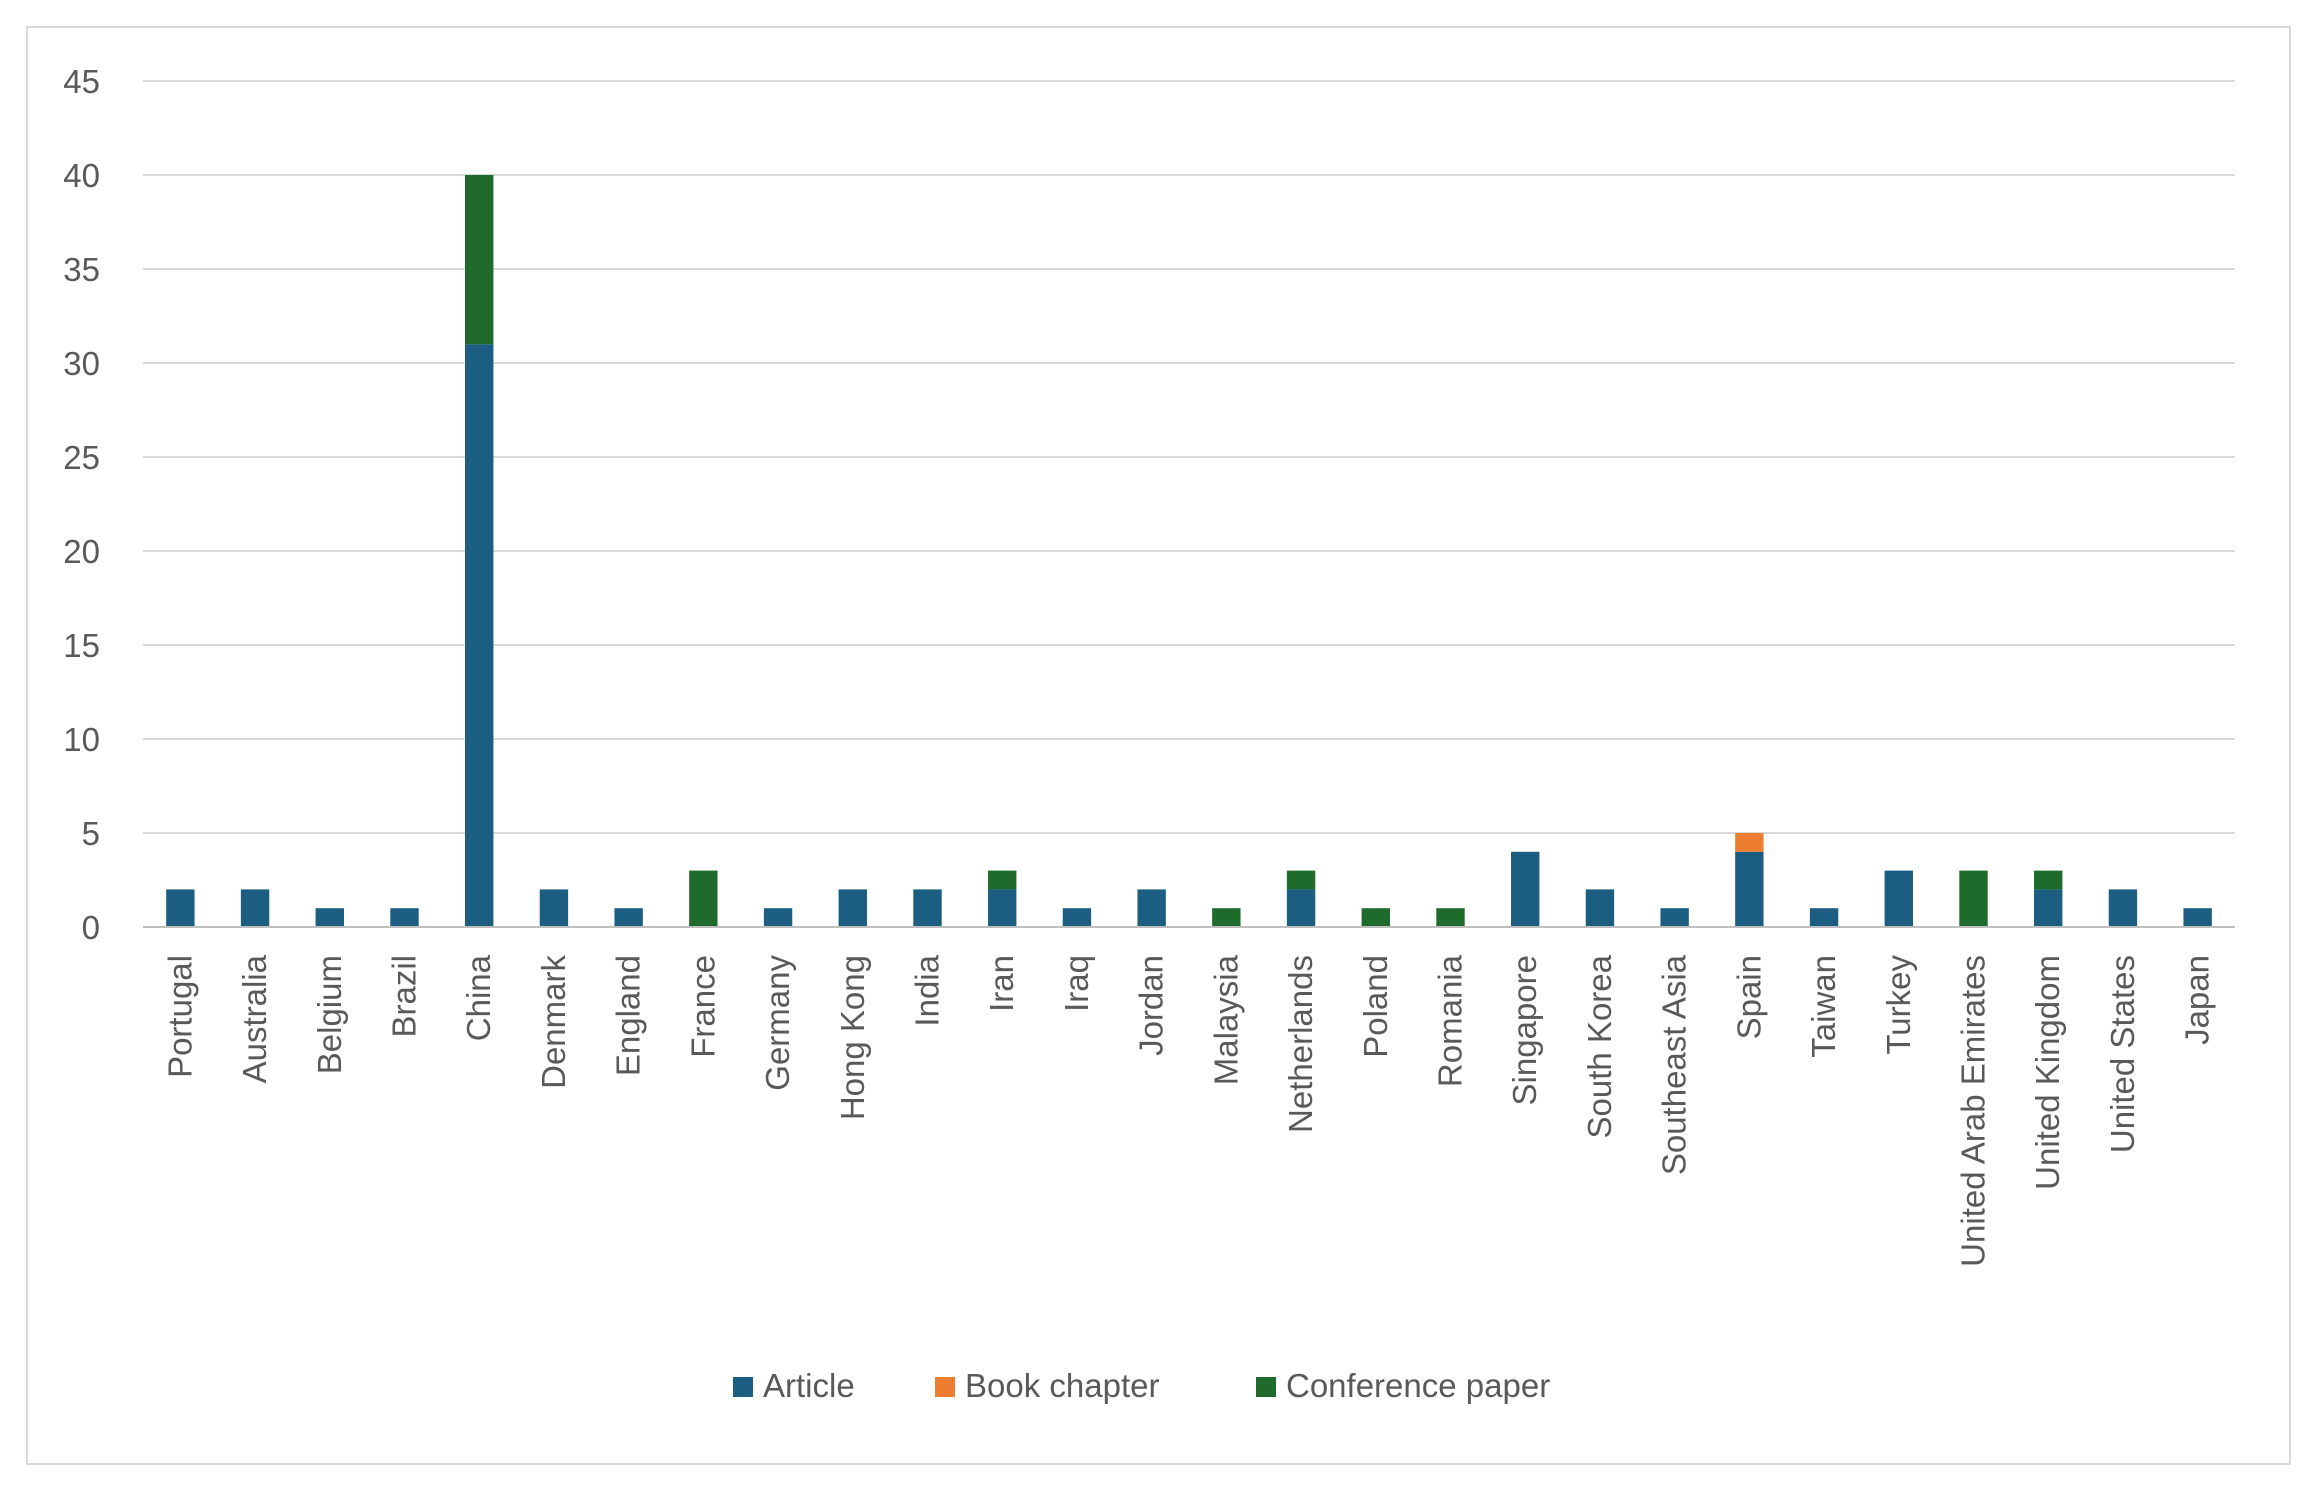 The height and width of the screenshot is (1491, 2317). Describe the element at coordinates (81, 363) in the screenshot. I see `y-tick-label: 30` at that location.